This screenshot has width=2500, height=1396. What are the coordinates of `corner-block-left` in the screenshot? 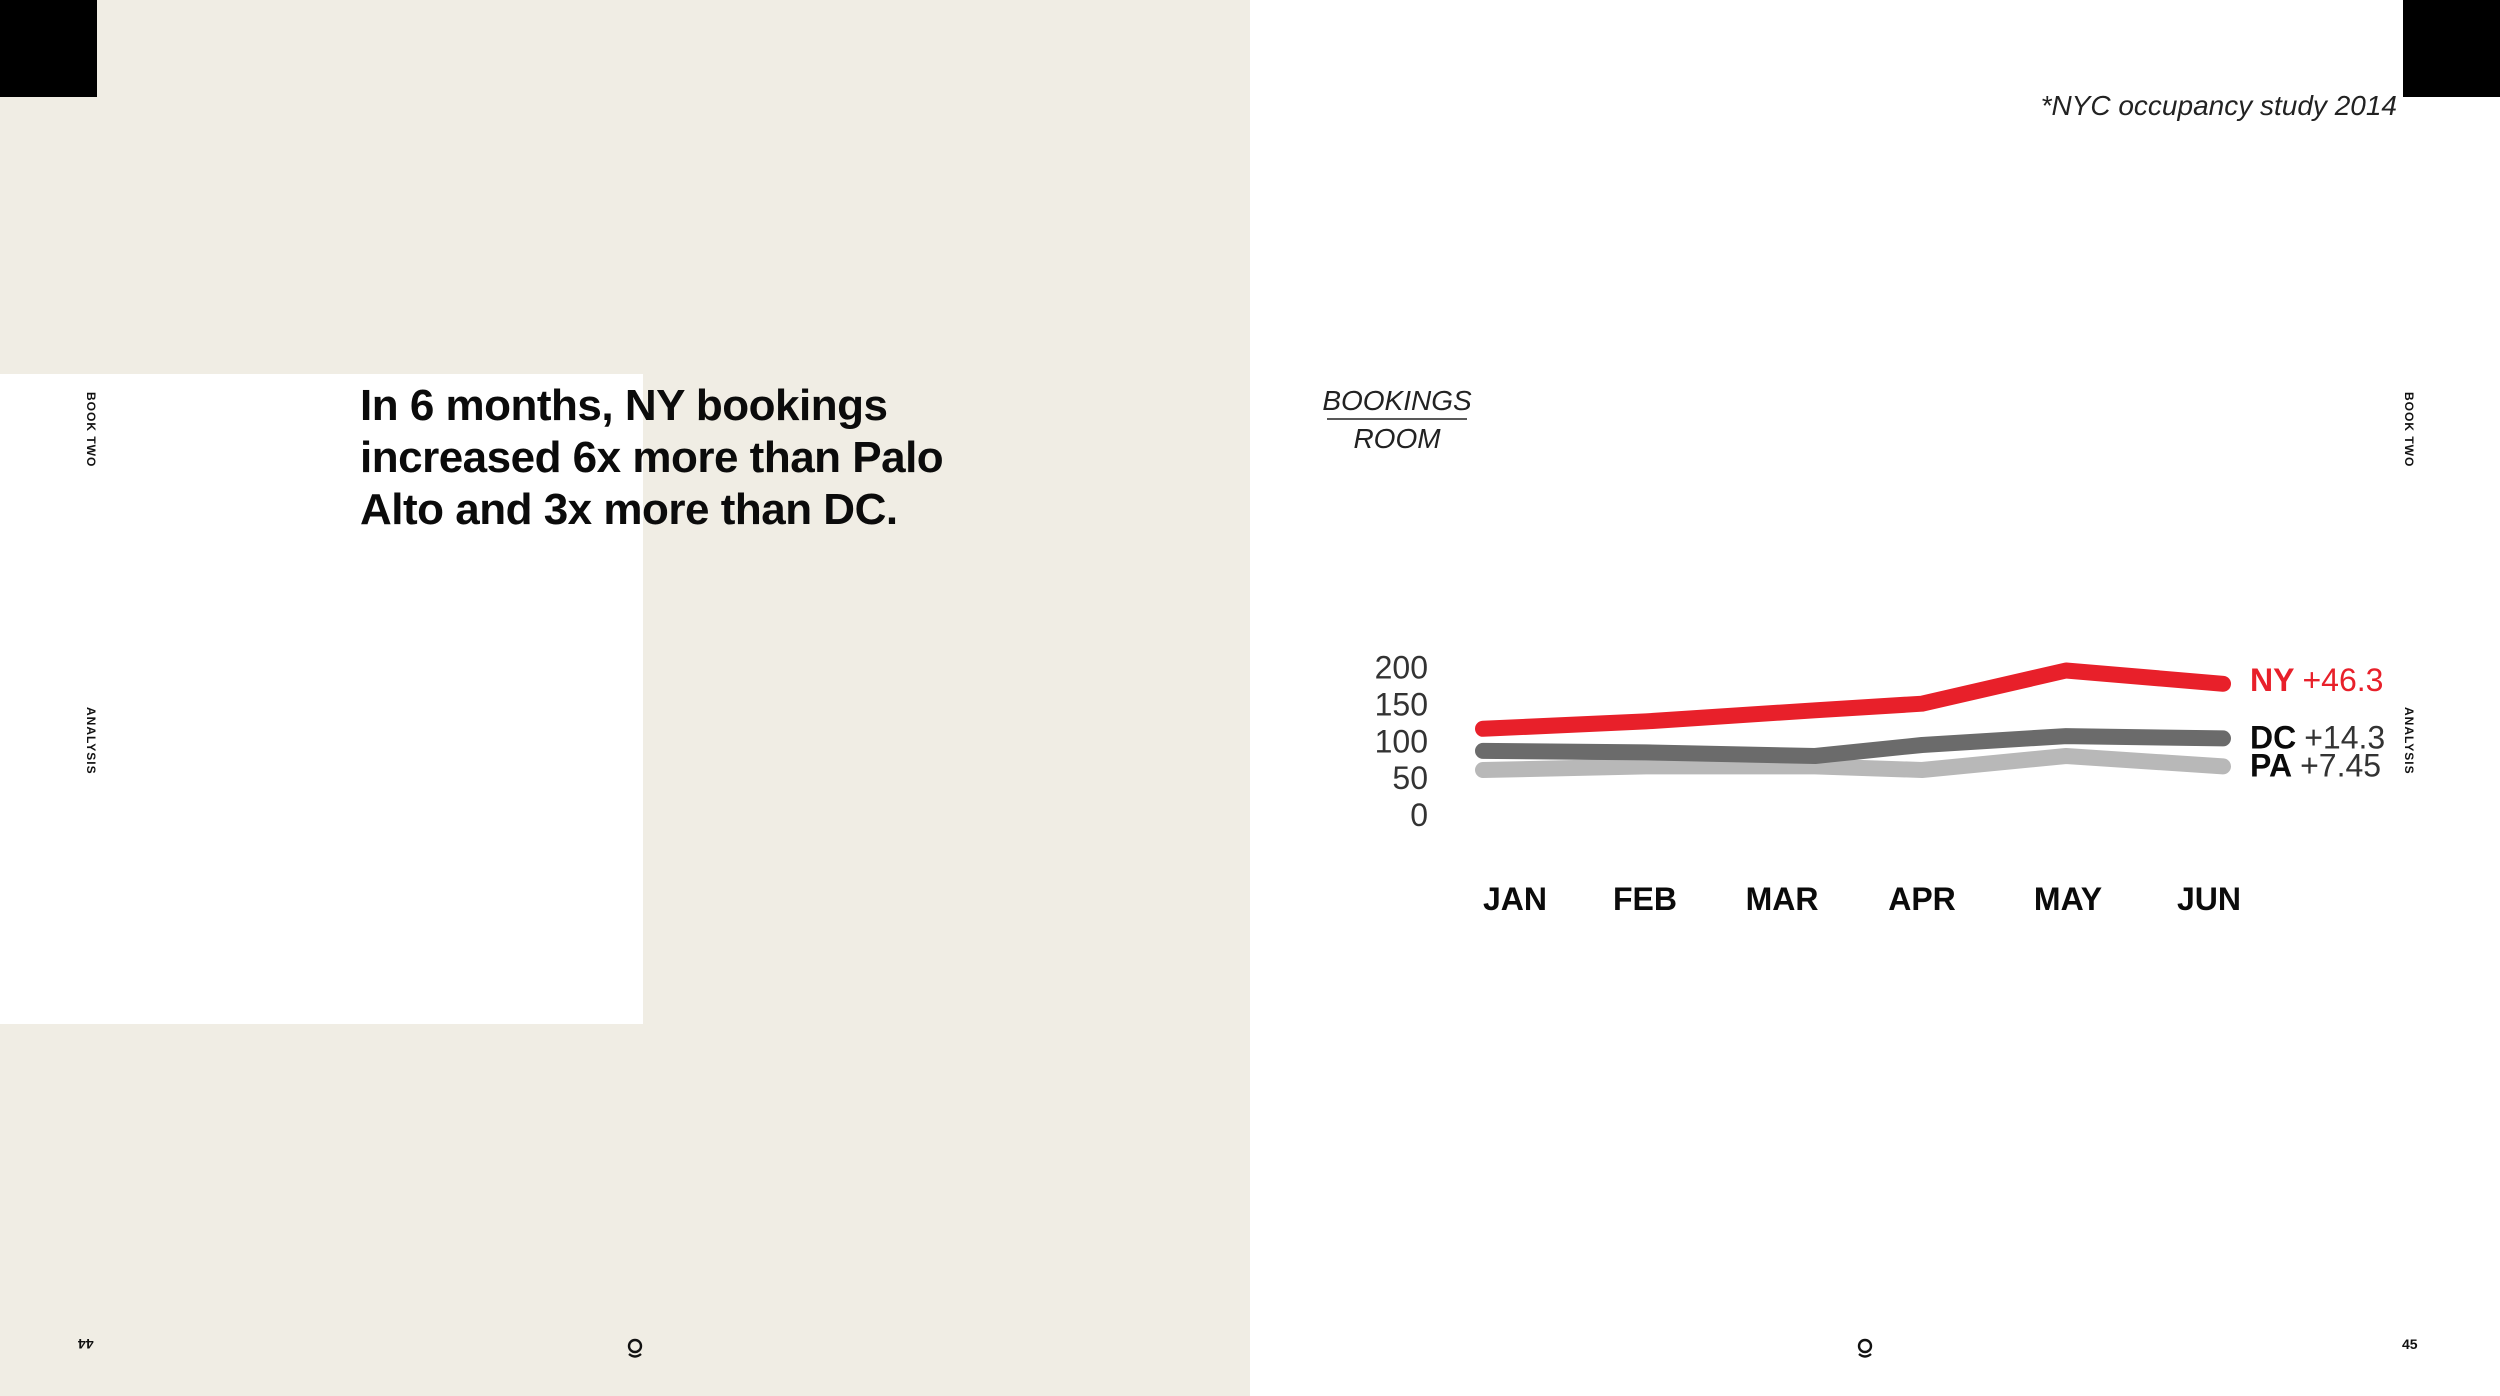 It's located at (48, 48).